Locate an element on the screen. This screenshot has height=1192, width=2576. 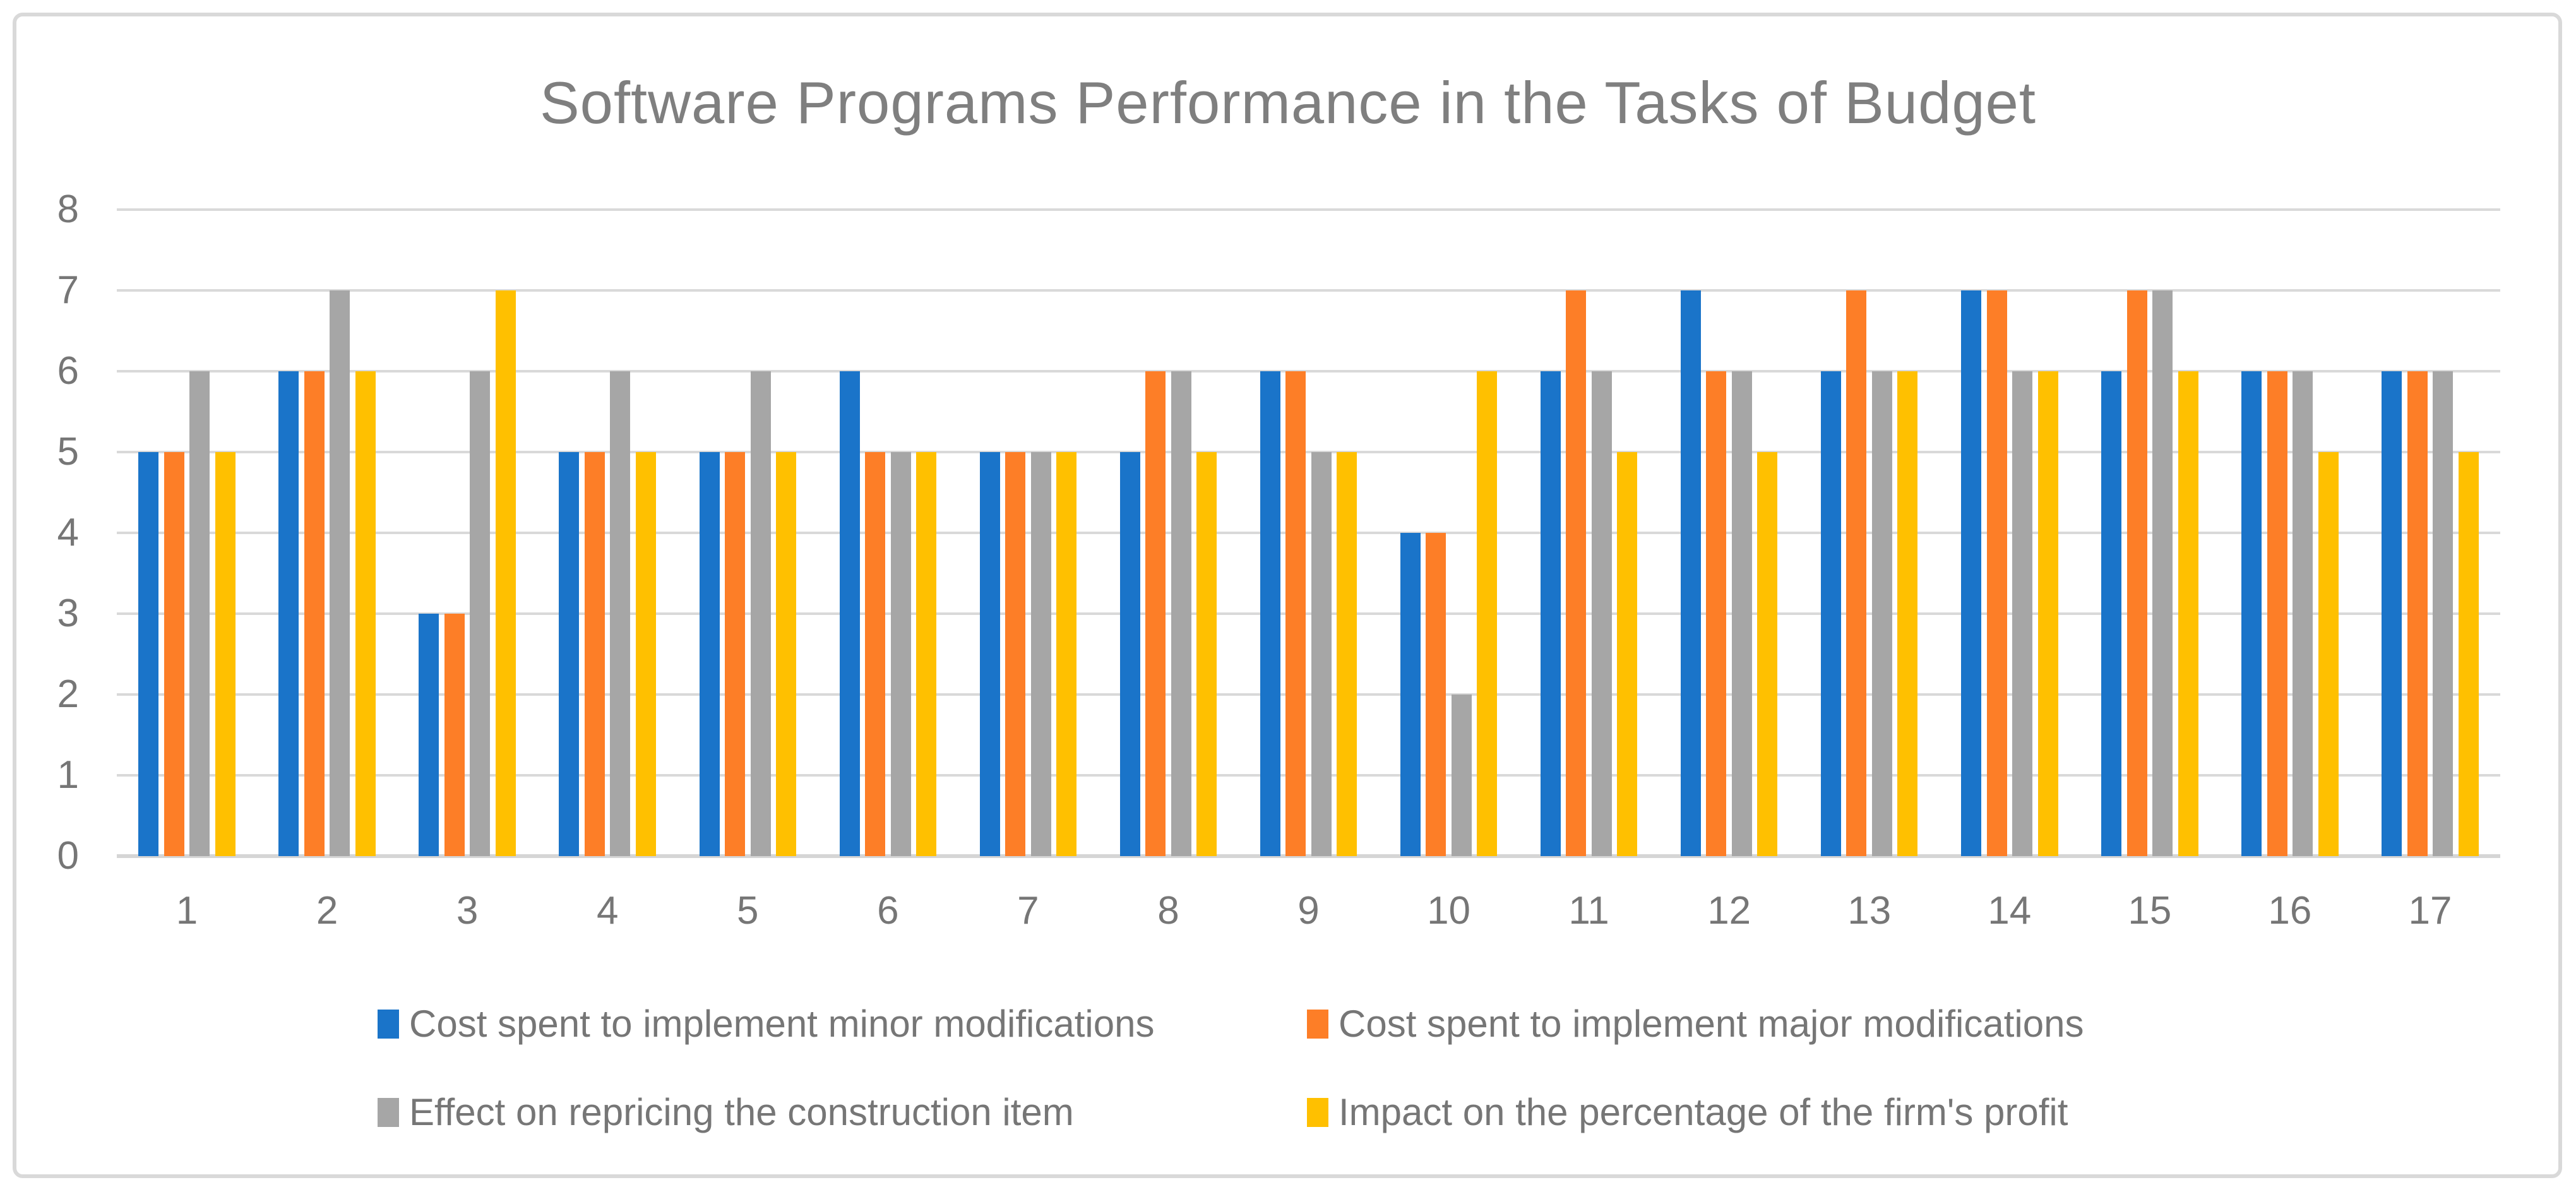
x-axis-line is located at coordinates (1308, 856).